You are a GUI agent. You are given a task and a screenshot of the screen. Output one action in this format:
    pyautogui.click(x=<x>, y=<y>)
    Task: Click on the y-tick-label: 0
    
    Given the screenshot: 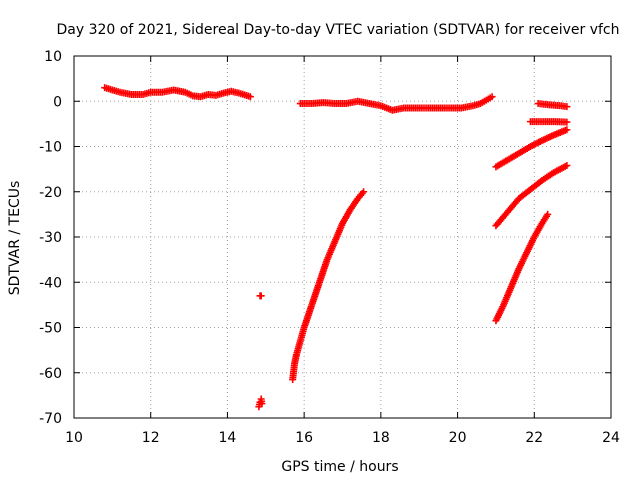 What is the action you would take?
    pyautogui.click(x=57, y=102)
    